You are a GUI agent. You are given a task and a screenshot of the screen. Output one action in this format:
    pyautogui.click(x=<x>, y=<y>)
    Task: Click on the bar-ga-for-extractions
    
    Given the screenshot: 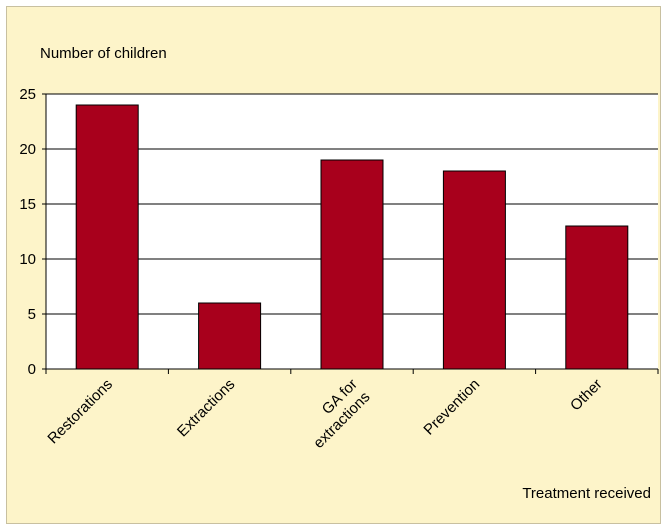 What is the action you would take?
    pyautogui.click(x=352, y=264)
    